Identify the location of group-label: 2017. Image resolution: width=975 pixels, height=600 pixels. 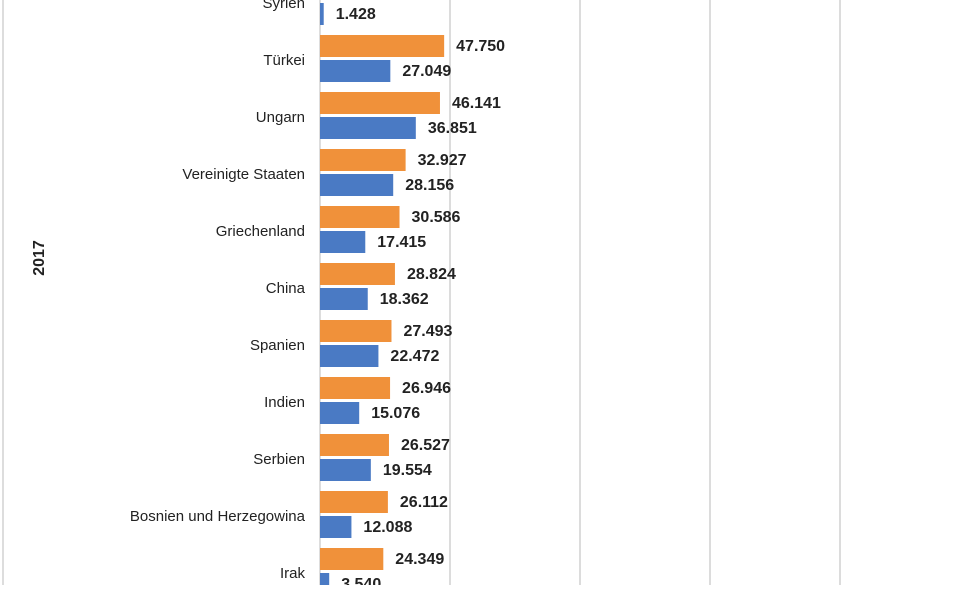
(39, 258).